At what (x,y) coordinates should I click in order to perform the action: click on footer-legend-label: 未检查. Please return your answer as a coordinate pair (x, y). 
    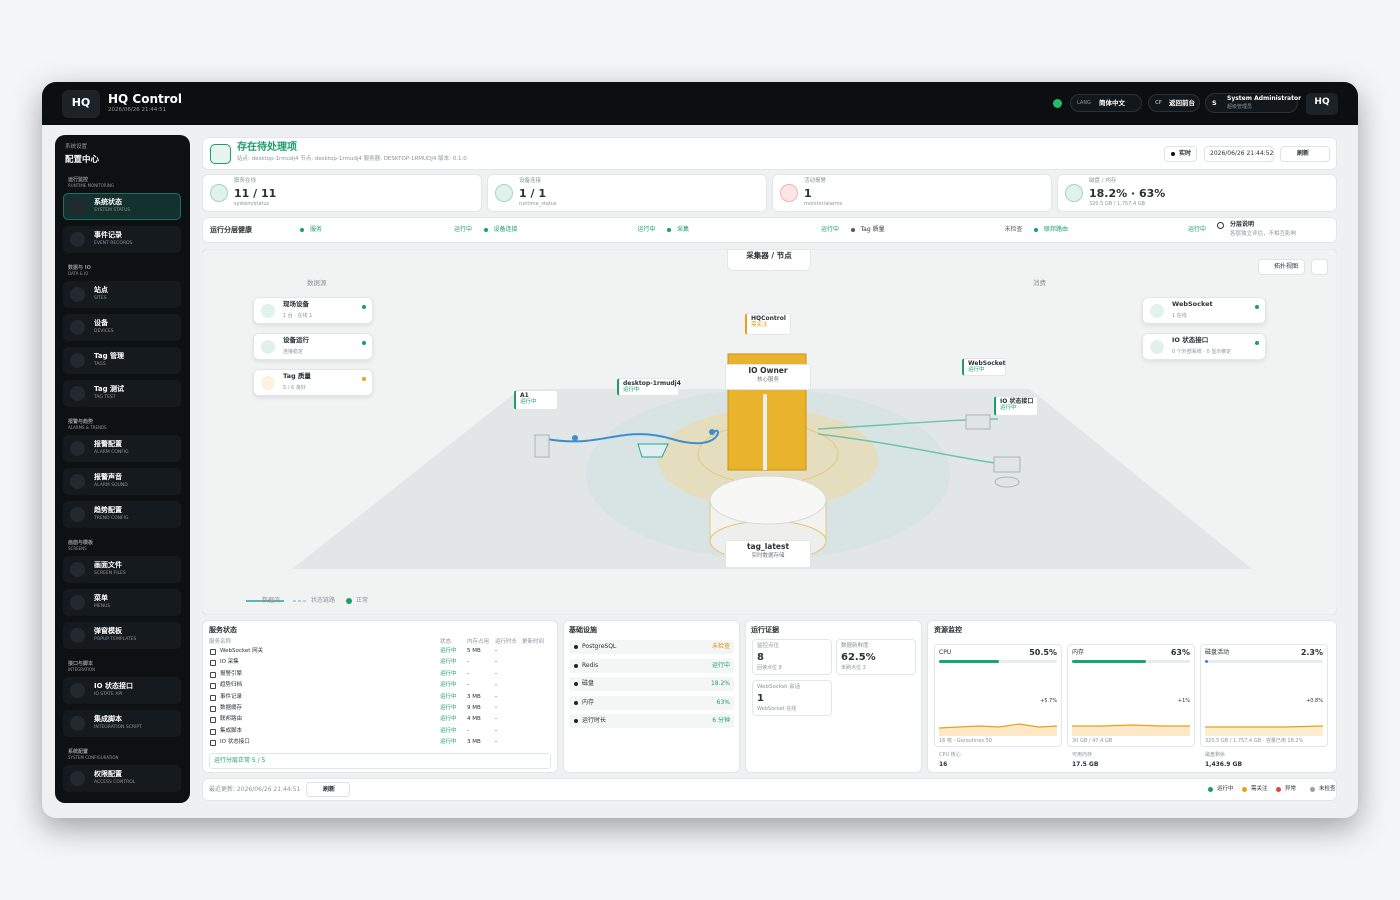
    Looking at the image, I should click on (1327, 789).